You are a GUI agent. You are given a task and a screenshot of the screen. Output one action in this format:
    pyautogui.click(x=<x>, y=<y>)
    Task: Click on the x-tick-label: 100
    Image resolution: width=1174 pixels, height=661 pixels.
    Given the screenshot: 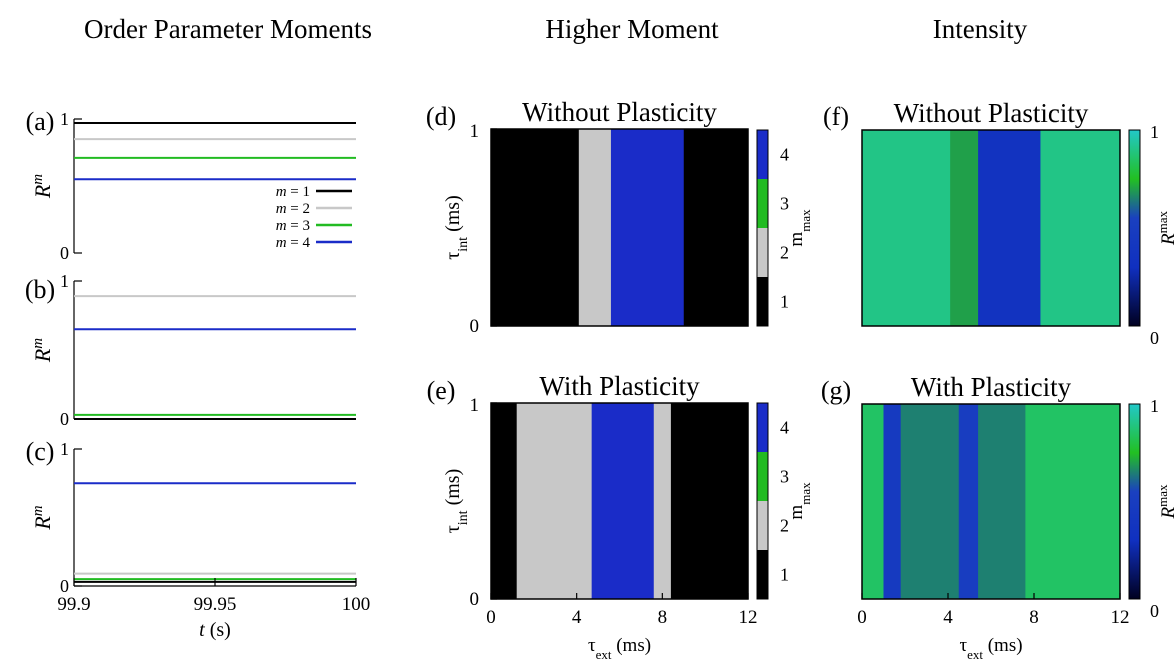 What is the action you would take?
    pyautogui.click(x=356, y=604)
    